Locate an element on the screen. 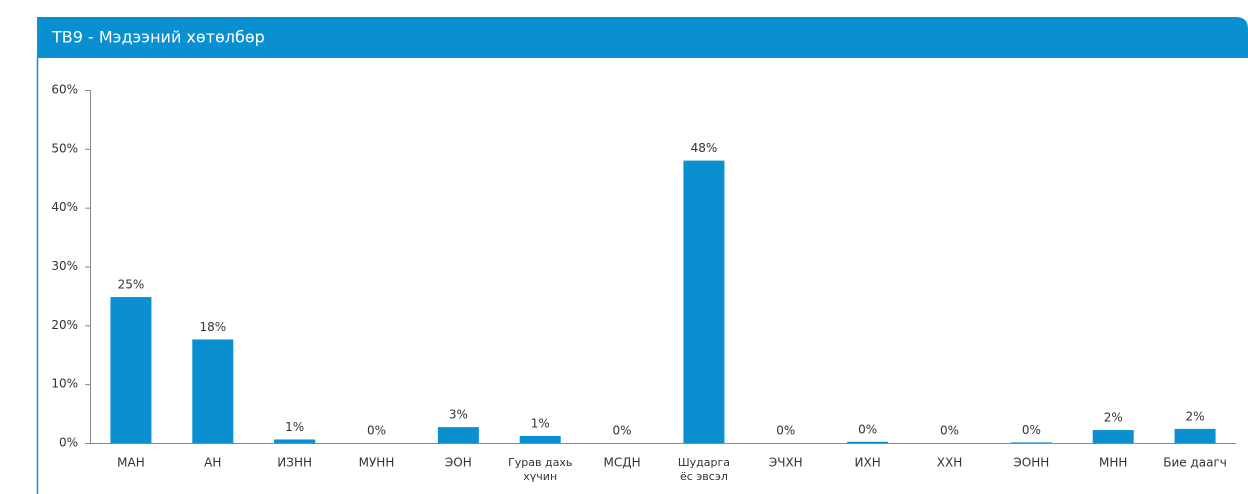 The height and width of the screenshot is (494, 1248). x-tick-label: МАН is located at coordinates (131, 463).